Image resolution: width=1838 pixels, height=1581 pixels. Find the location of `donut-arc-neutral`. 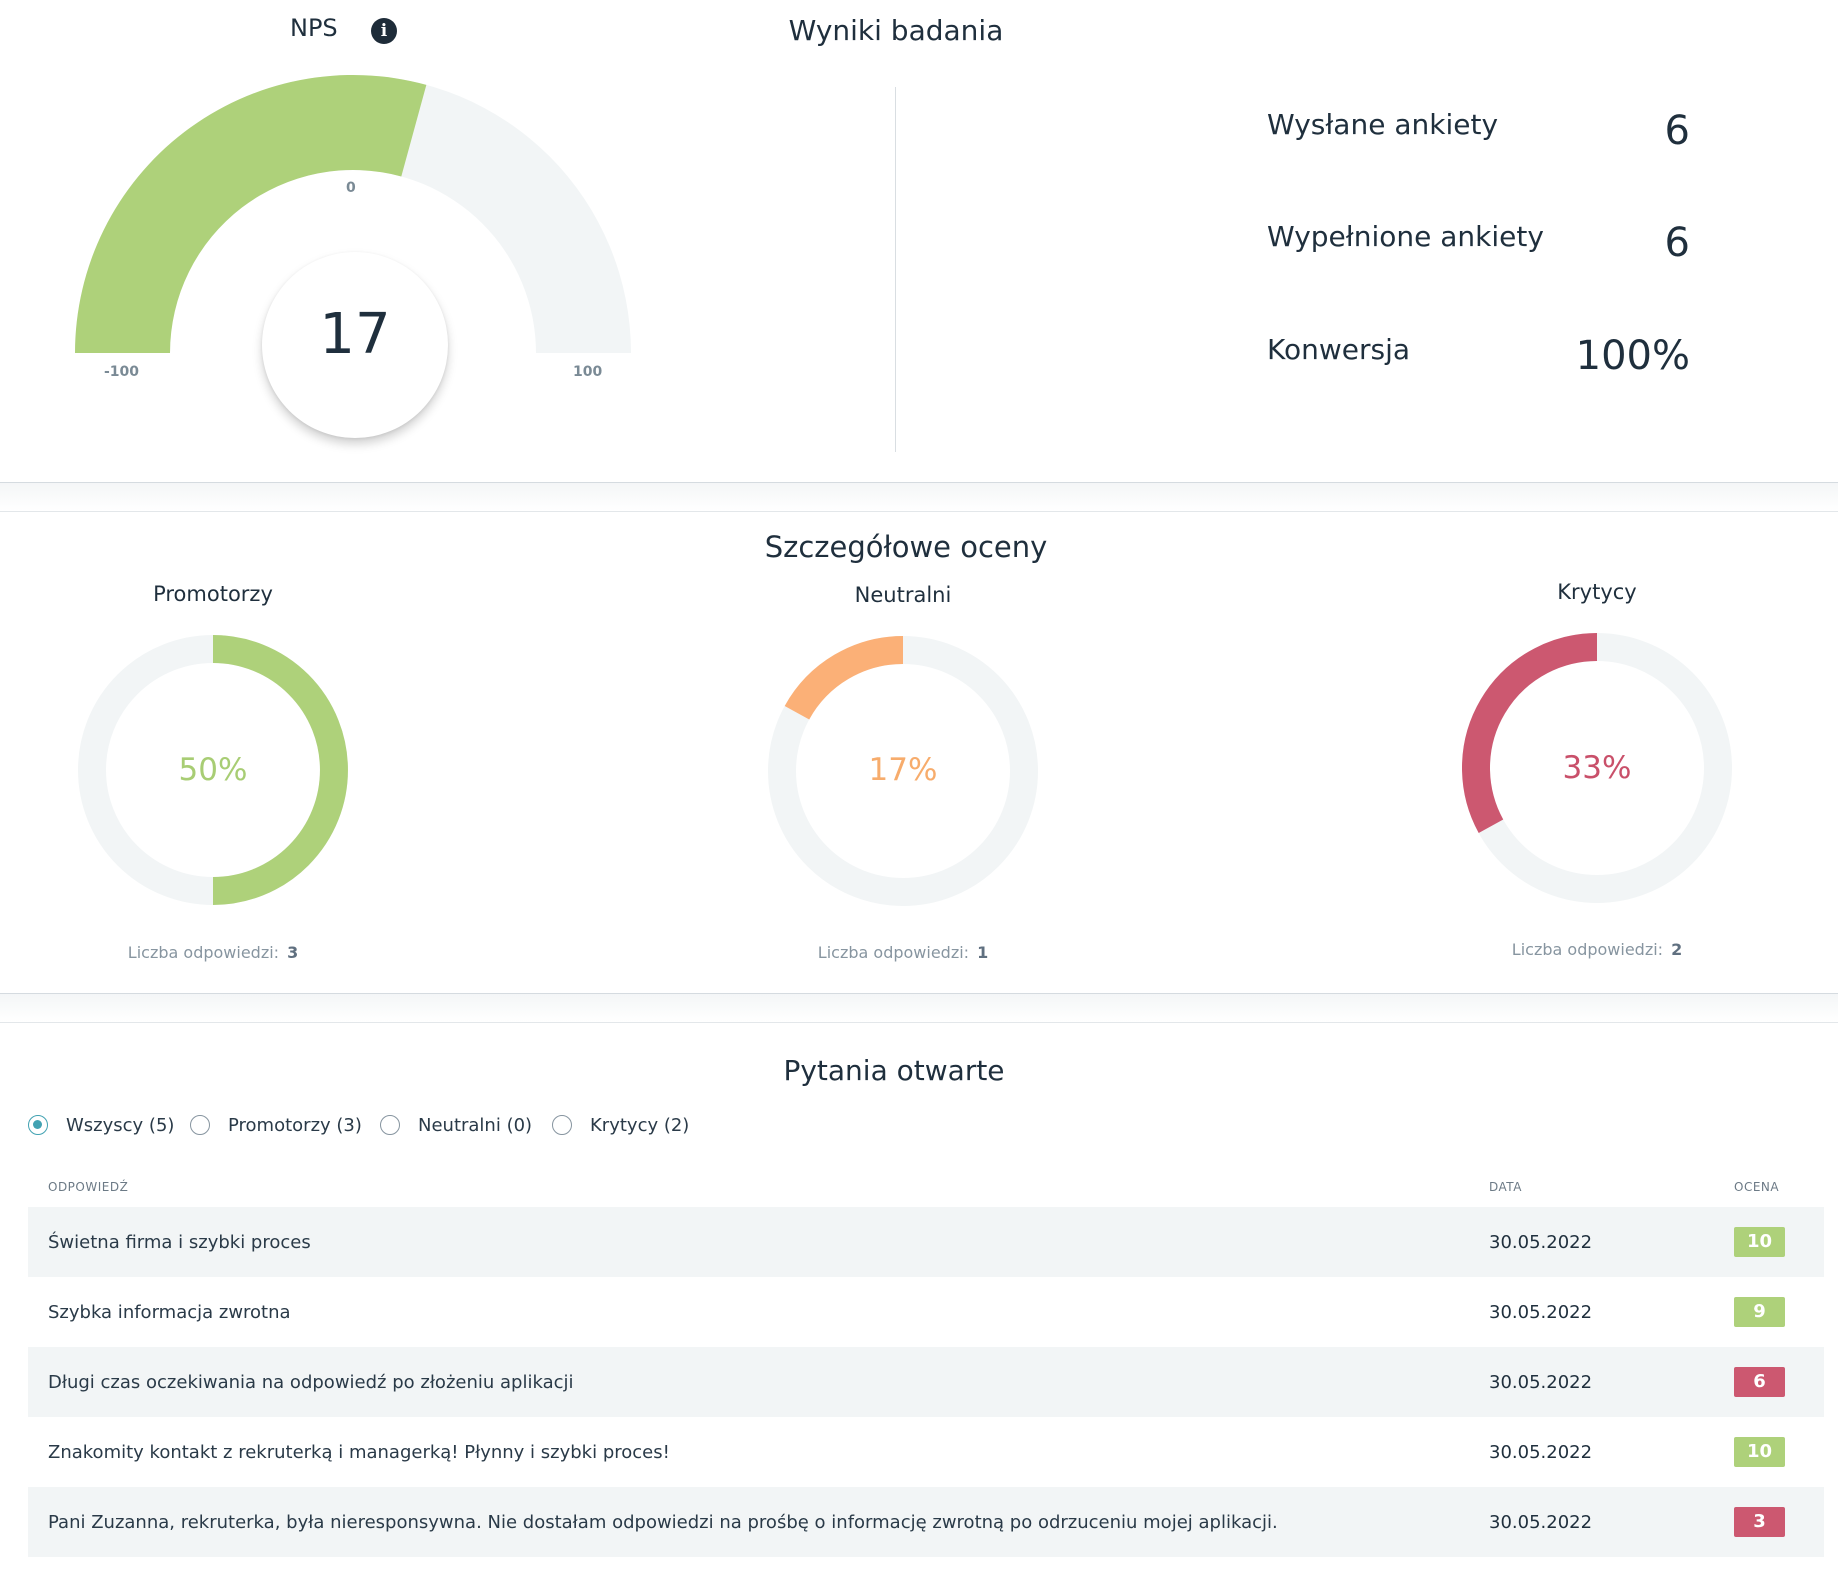

donut-arc-neutral is located at coordinates (844, 678).